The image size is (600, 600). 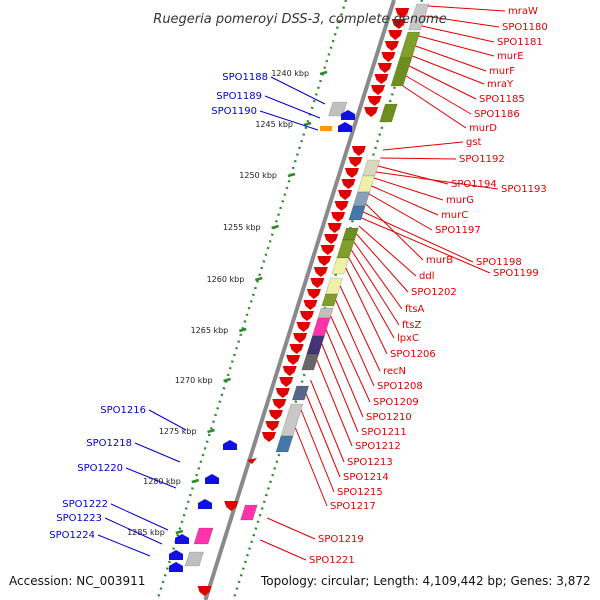 I want to click on kbp-label: 1245 kbp, so click(x=274, y=124).